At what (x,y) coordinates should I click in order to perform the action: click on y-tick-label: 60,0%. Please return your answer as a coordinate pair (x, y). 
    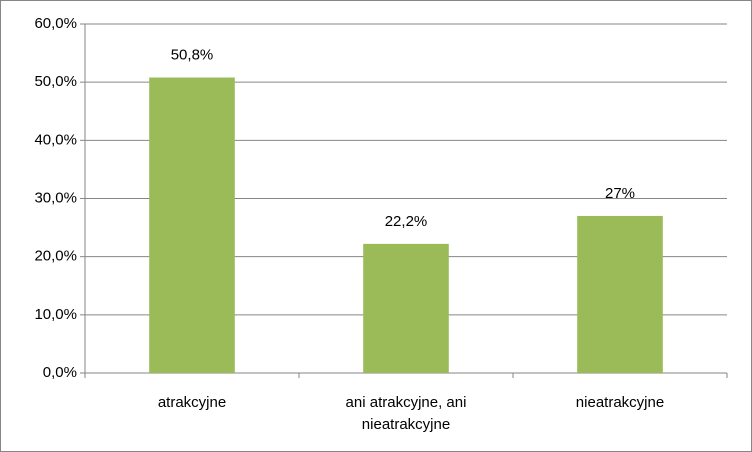
    Looking at the image, I should click on (55, 23).